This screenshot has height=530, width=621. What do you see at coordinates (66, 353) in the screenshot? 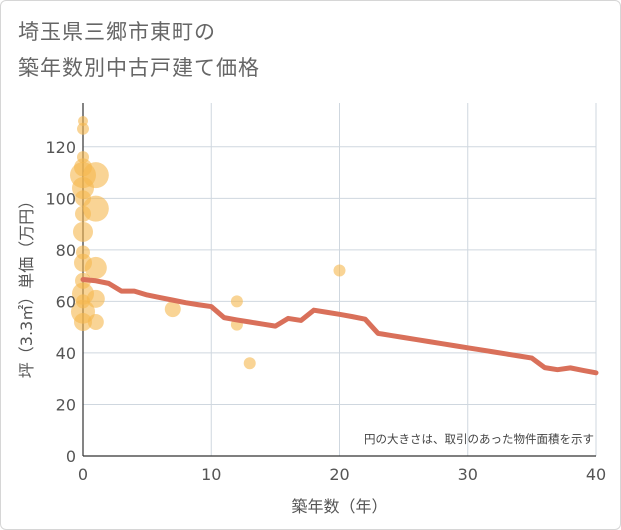
I see `y-tick-label: 40` at bounding box center [66, 353].